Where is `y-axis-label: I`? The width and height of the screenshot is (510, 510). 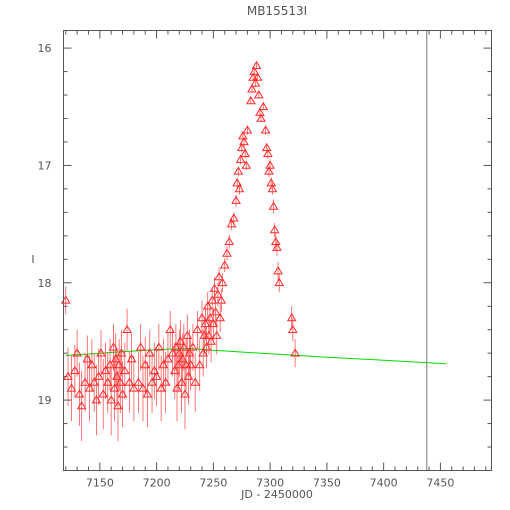
y-axis-label: I is located at coordinates (32, 259).